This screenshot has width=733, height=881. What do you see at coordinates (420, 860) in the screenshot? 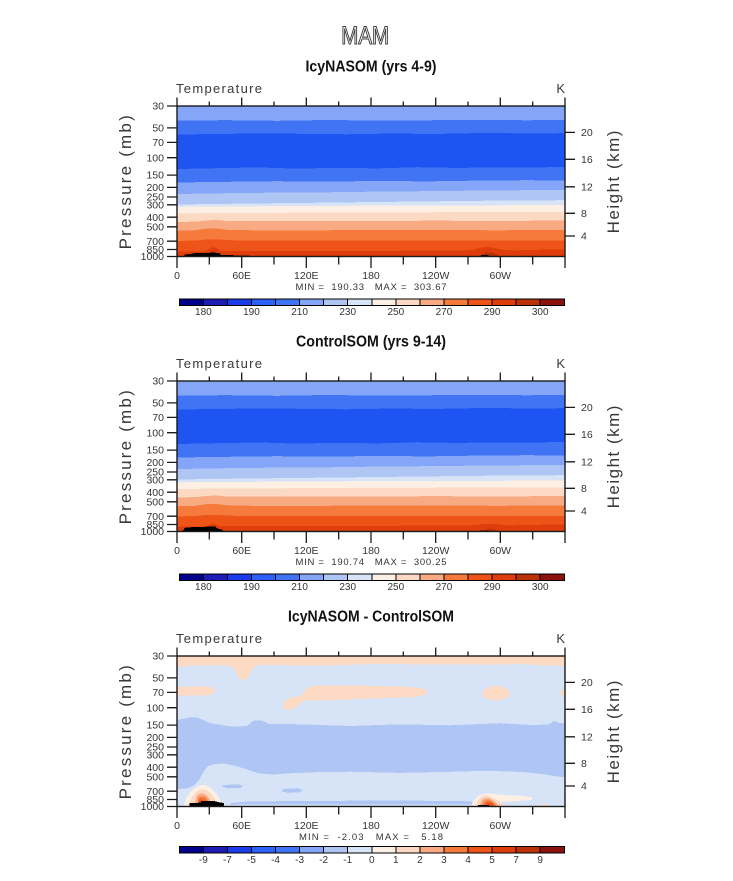
I see `svg-text: 2` at bounding box center [420, 860].